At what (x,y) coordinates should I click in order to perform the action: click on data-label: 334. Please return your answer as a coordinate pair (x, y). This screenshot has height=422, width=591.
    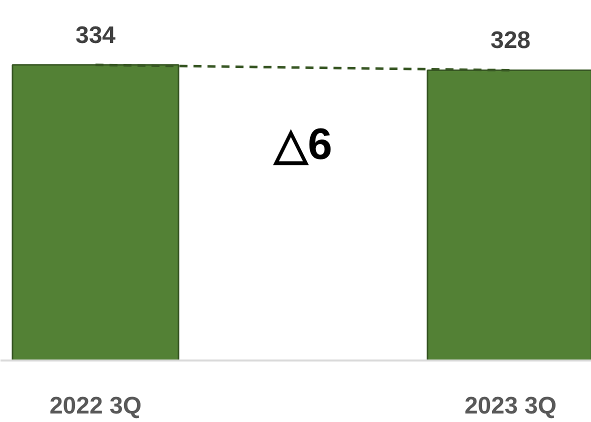
    Looking at the image, I should click on (95, 35).